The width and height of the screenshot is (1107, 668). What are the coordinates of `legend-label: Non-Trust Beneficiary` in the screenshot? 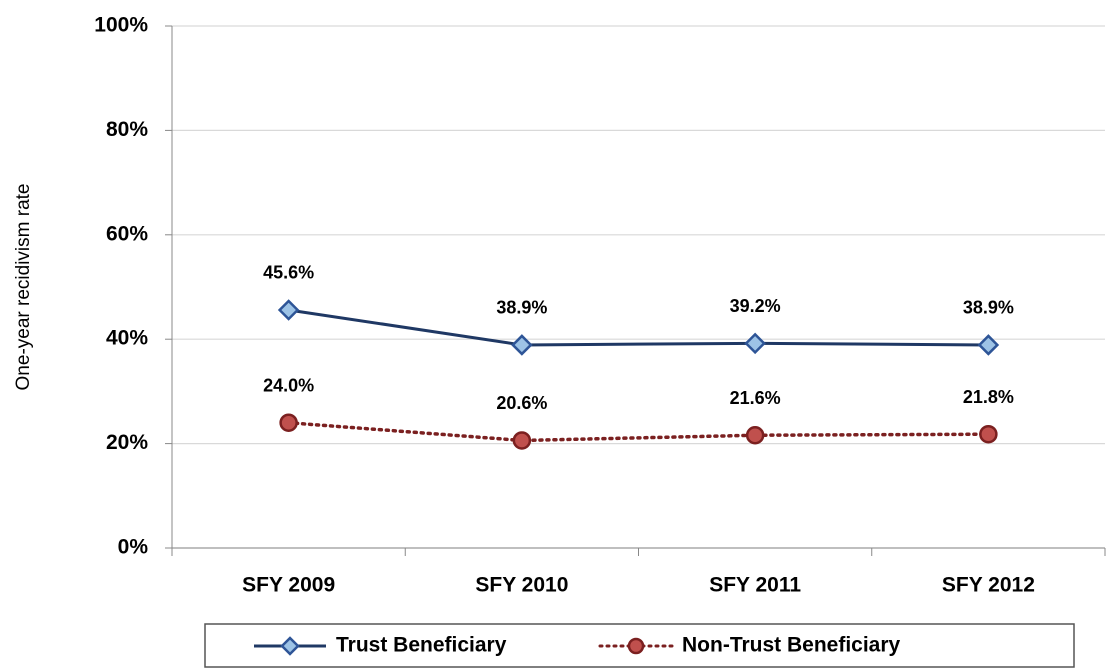 It's located at (791, 645).